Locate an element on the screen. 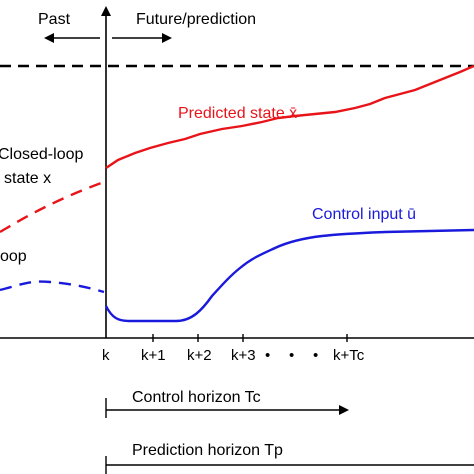 The width and height of the screenshot is (474, 474). control-horizon-label: Control horizon Tc is located at coordinates (196, 397).